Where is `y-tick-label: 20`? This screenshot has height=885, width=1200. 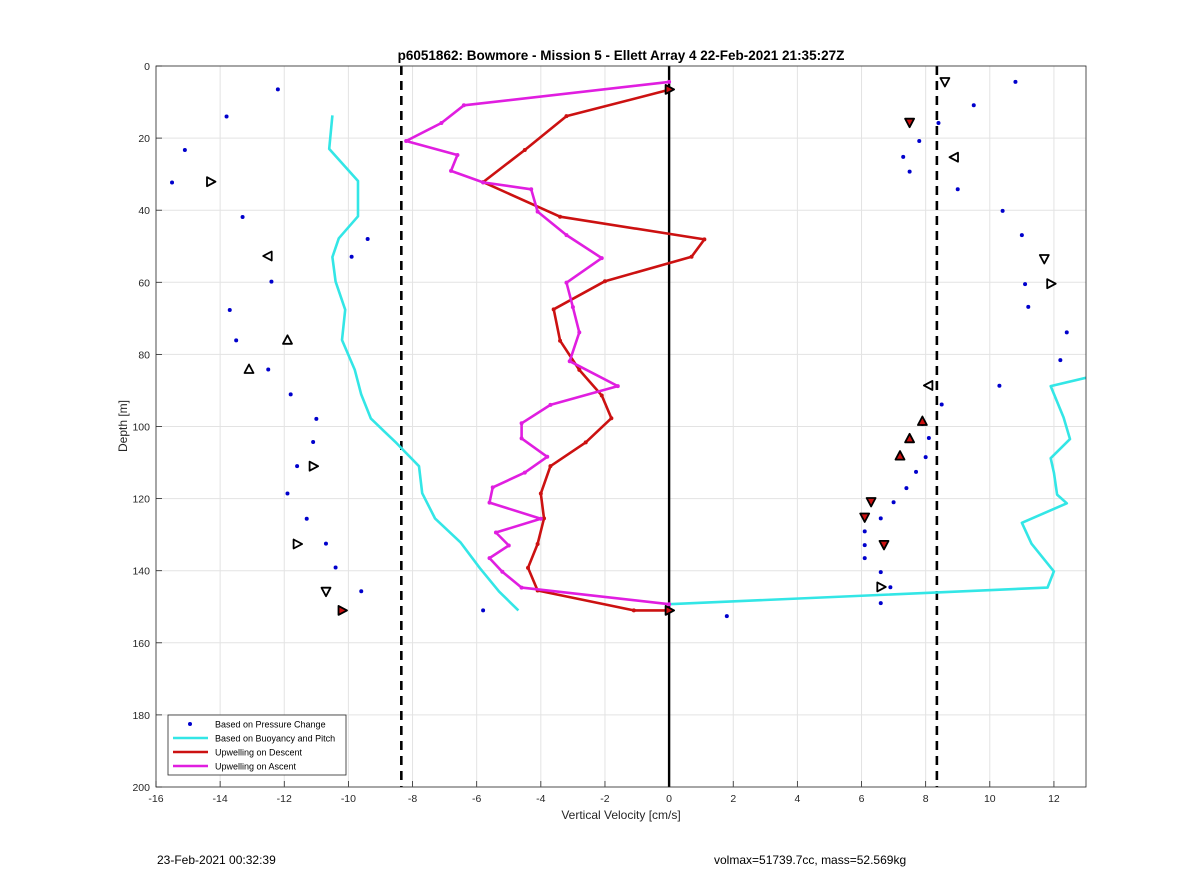 y-tick-label: 20 is located at coordinates (144, 139).